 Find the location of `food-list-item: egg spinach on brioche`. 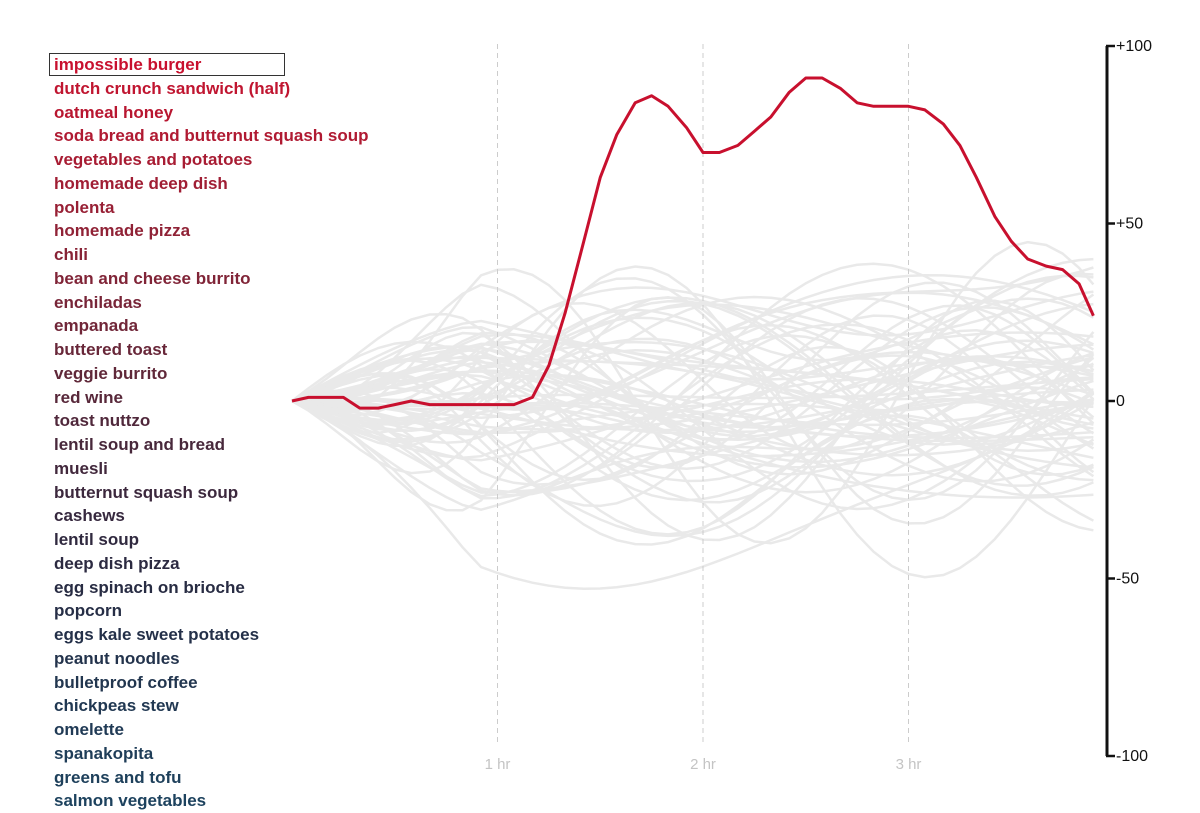

food-list-item: egg spinach on brioche is located at coordinates (149, 587).